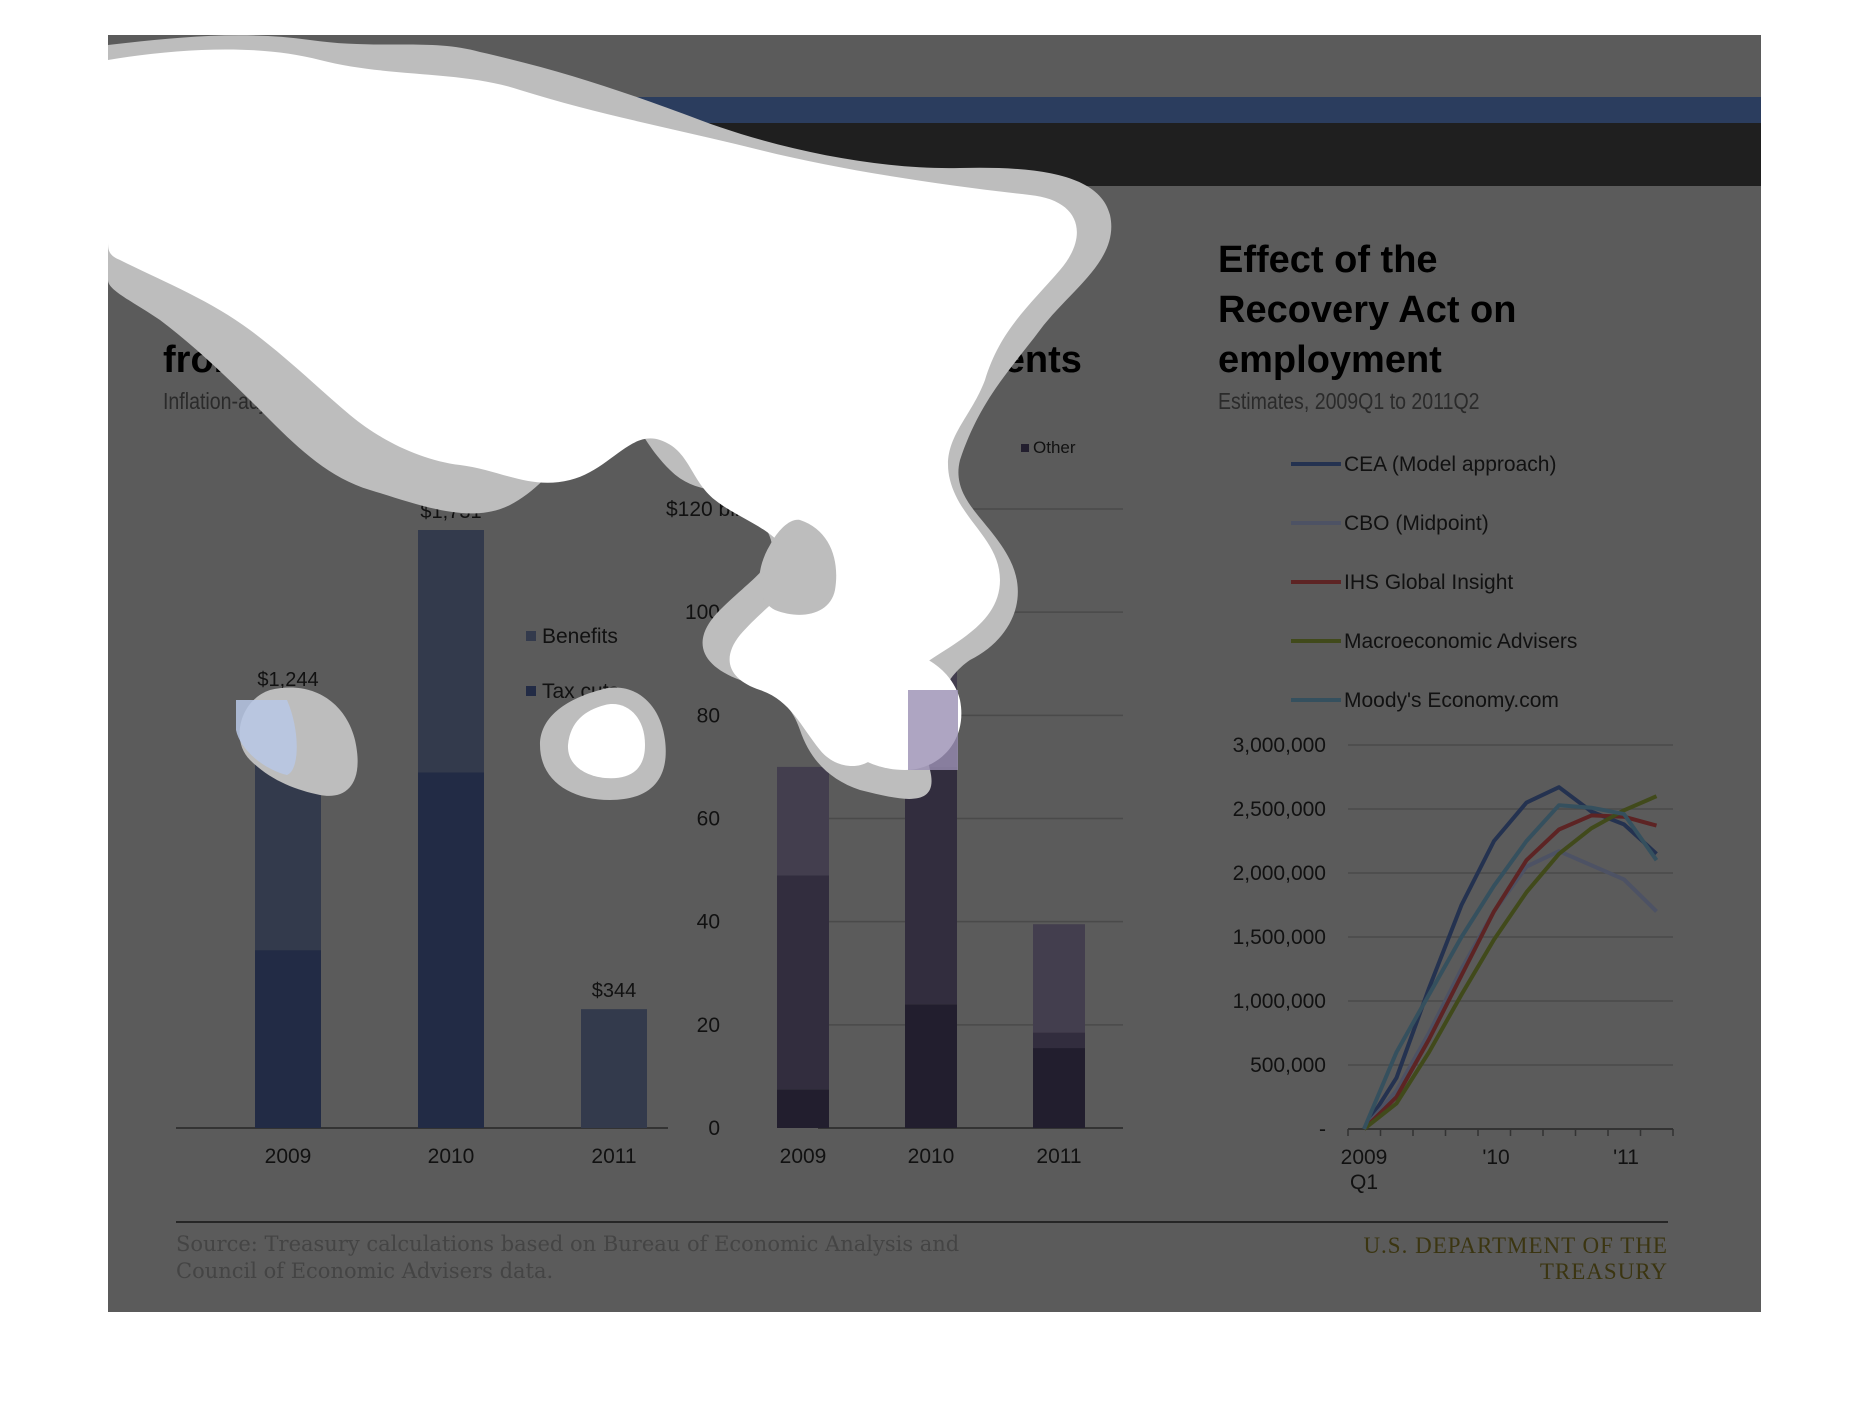 The height and width of the screenshot is (1404, 1866). What do you see at coordinates (1279, 809) in the screenshot?
I see `y-tick-label: 2,500,000` at bounding box center [1279, 809].